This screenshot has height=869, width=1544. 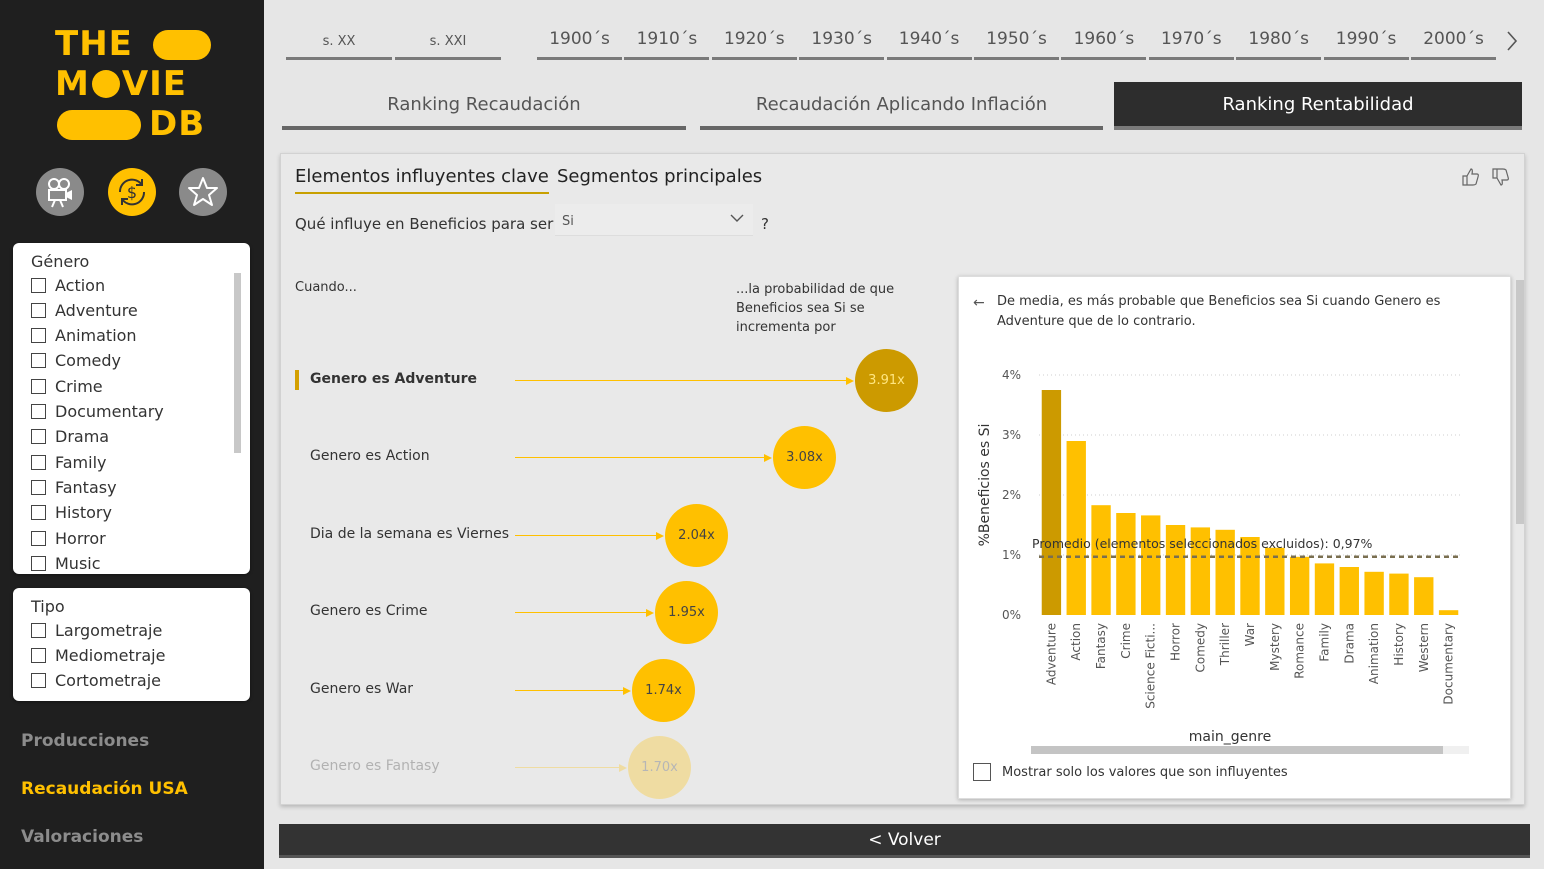 I want to click on genre-option-crime: Crime, so click(x=67, y=386).